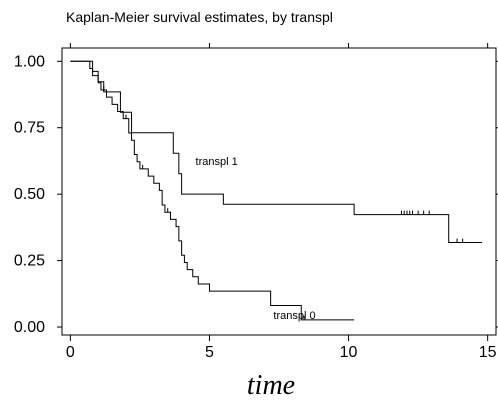 The image size is (498, 404). What do you see at coordinates (29, 128) in the screenshot?
I see `y-tick-label: 0.75` at bounding box center [29, 128].